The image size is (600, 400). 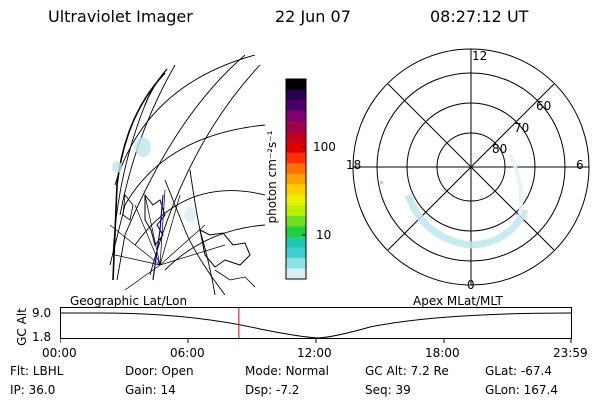 I want to click on mlt-axis, so click(x=471, y=167).